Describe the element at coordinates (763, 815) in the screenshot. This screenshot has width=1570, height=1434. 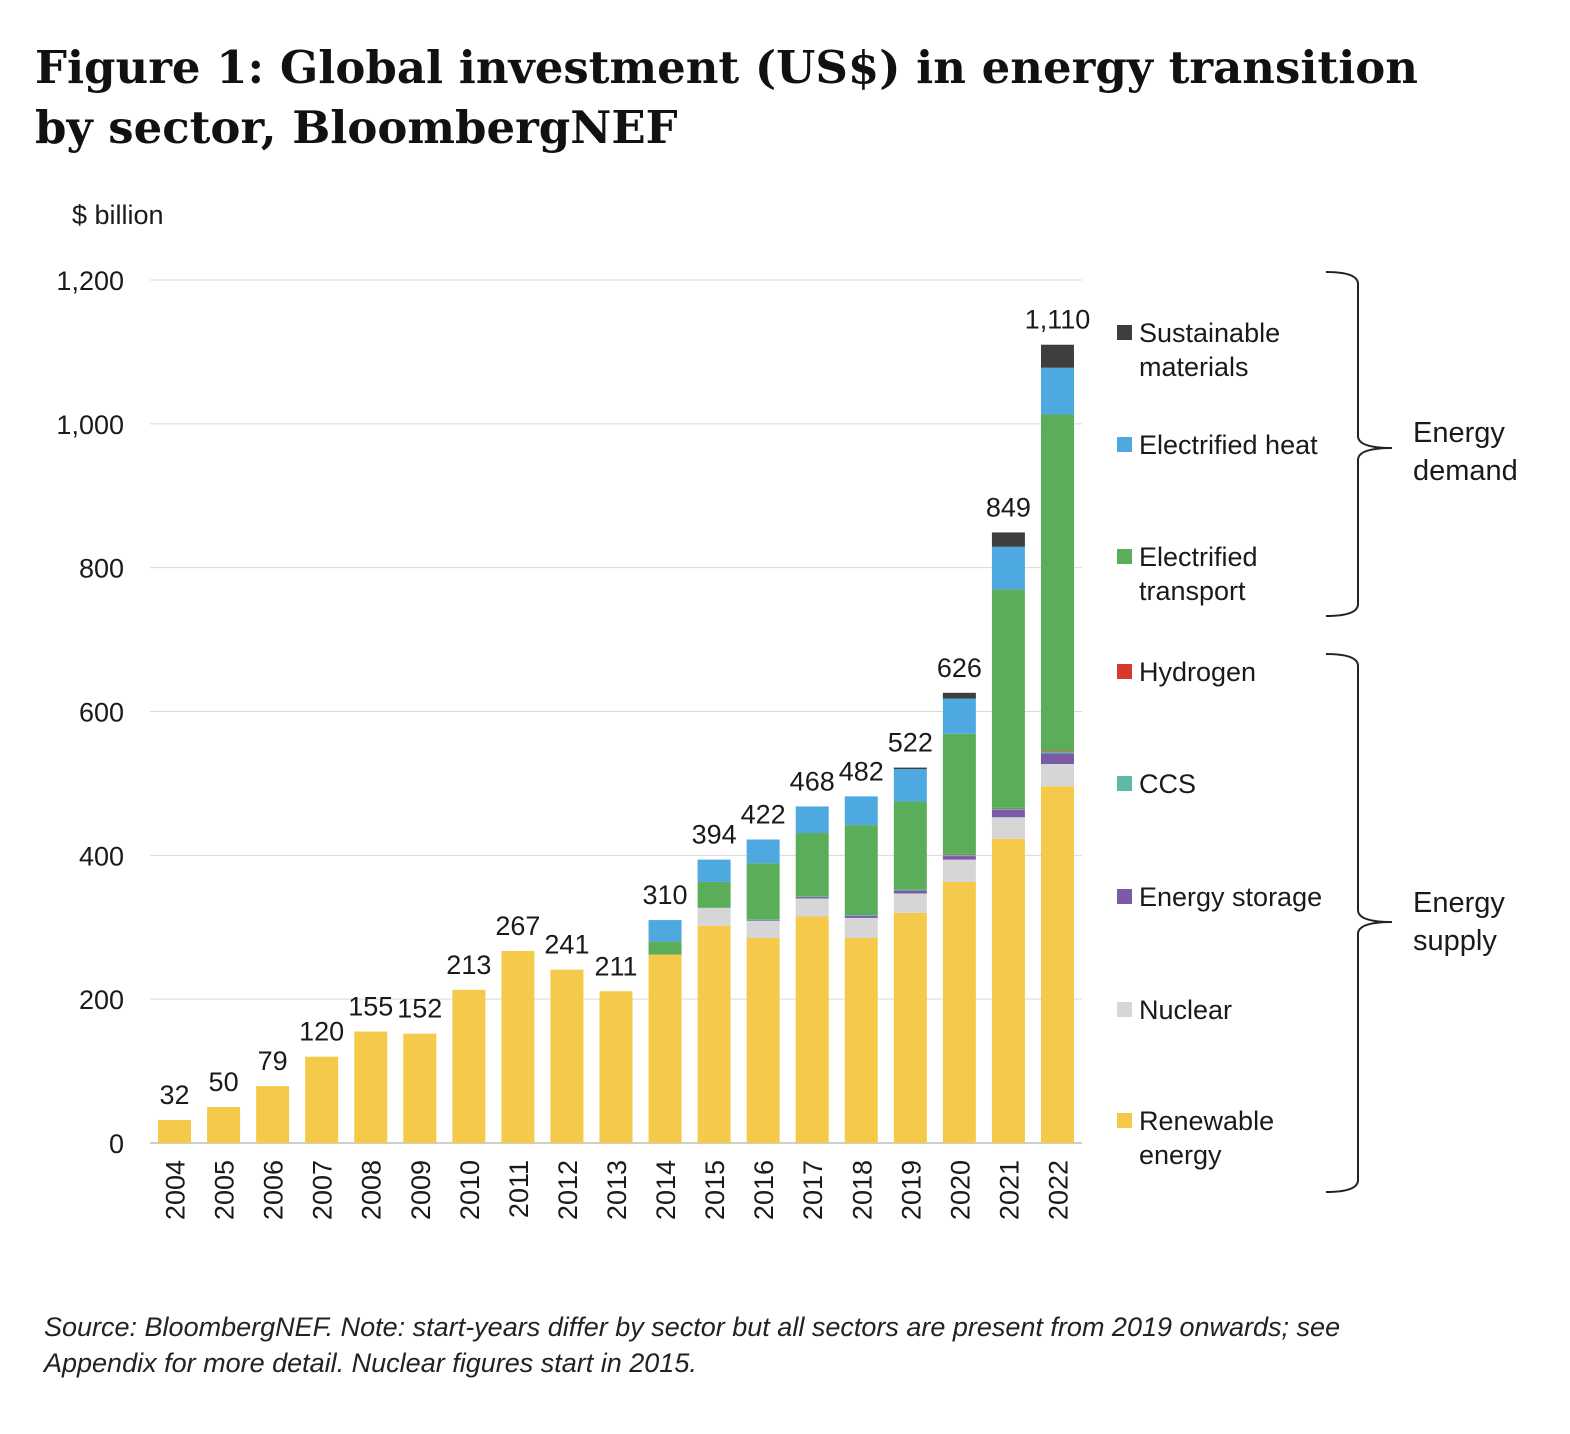
I see `data-label-total: 422` at that location.